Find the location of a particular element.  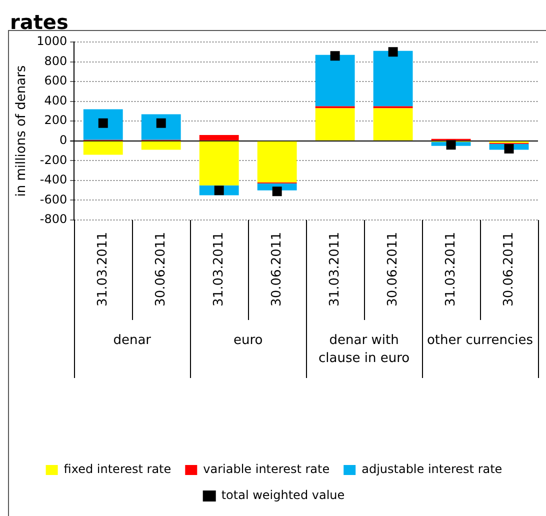

chart-title: rates is located at coordinates (39, 22).